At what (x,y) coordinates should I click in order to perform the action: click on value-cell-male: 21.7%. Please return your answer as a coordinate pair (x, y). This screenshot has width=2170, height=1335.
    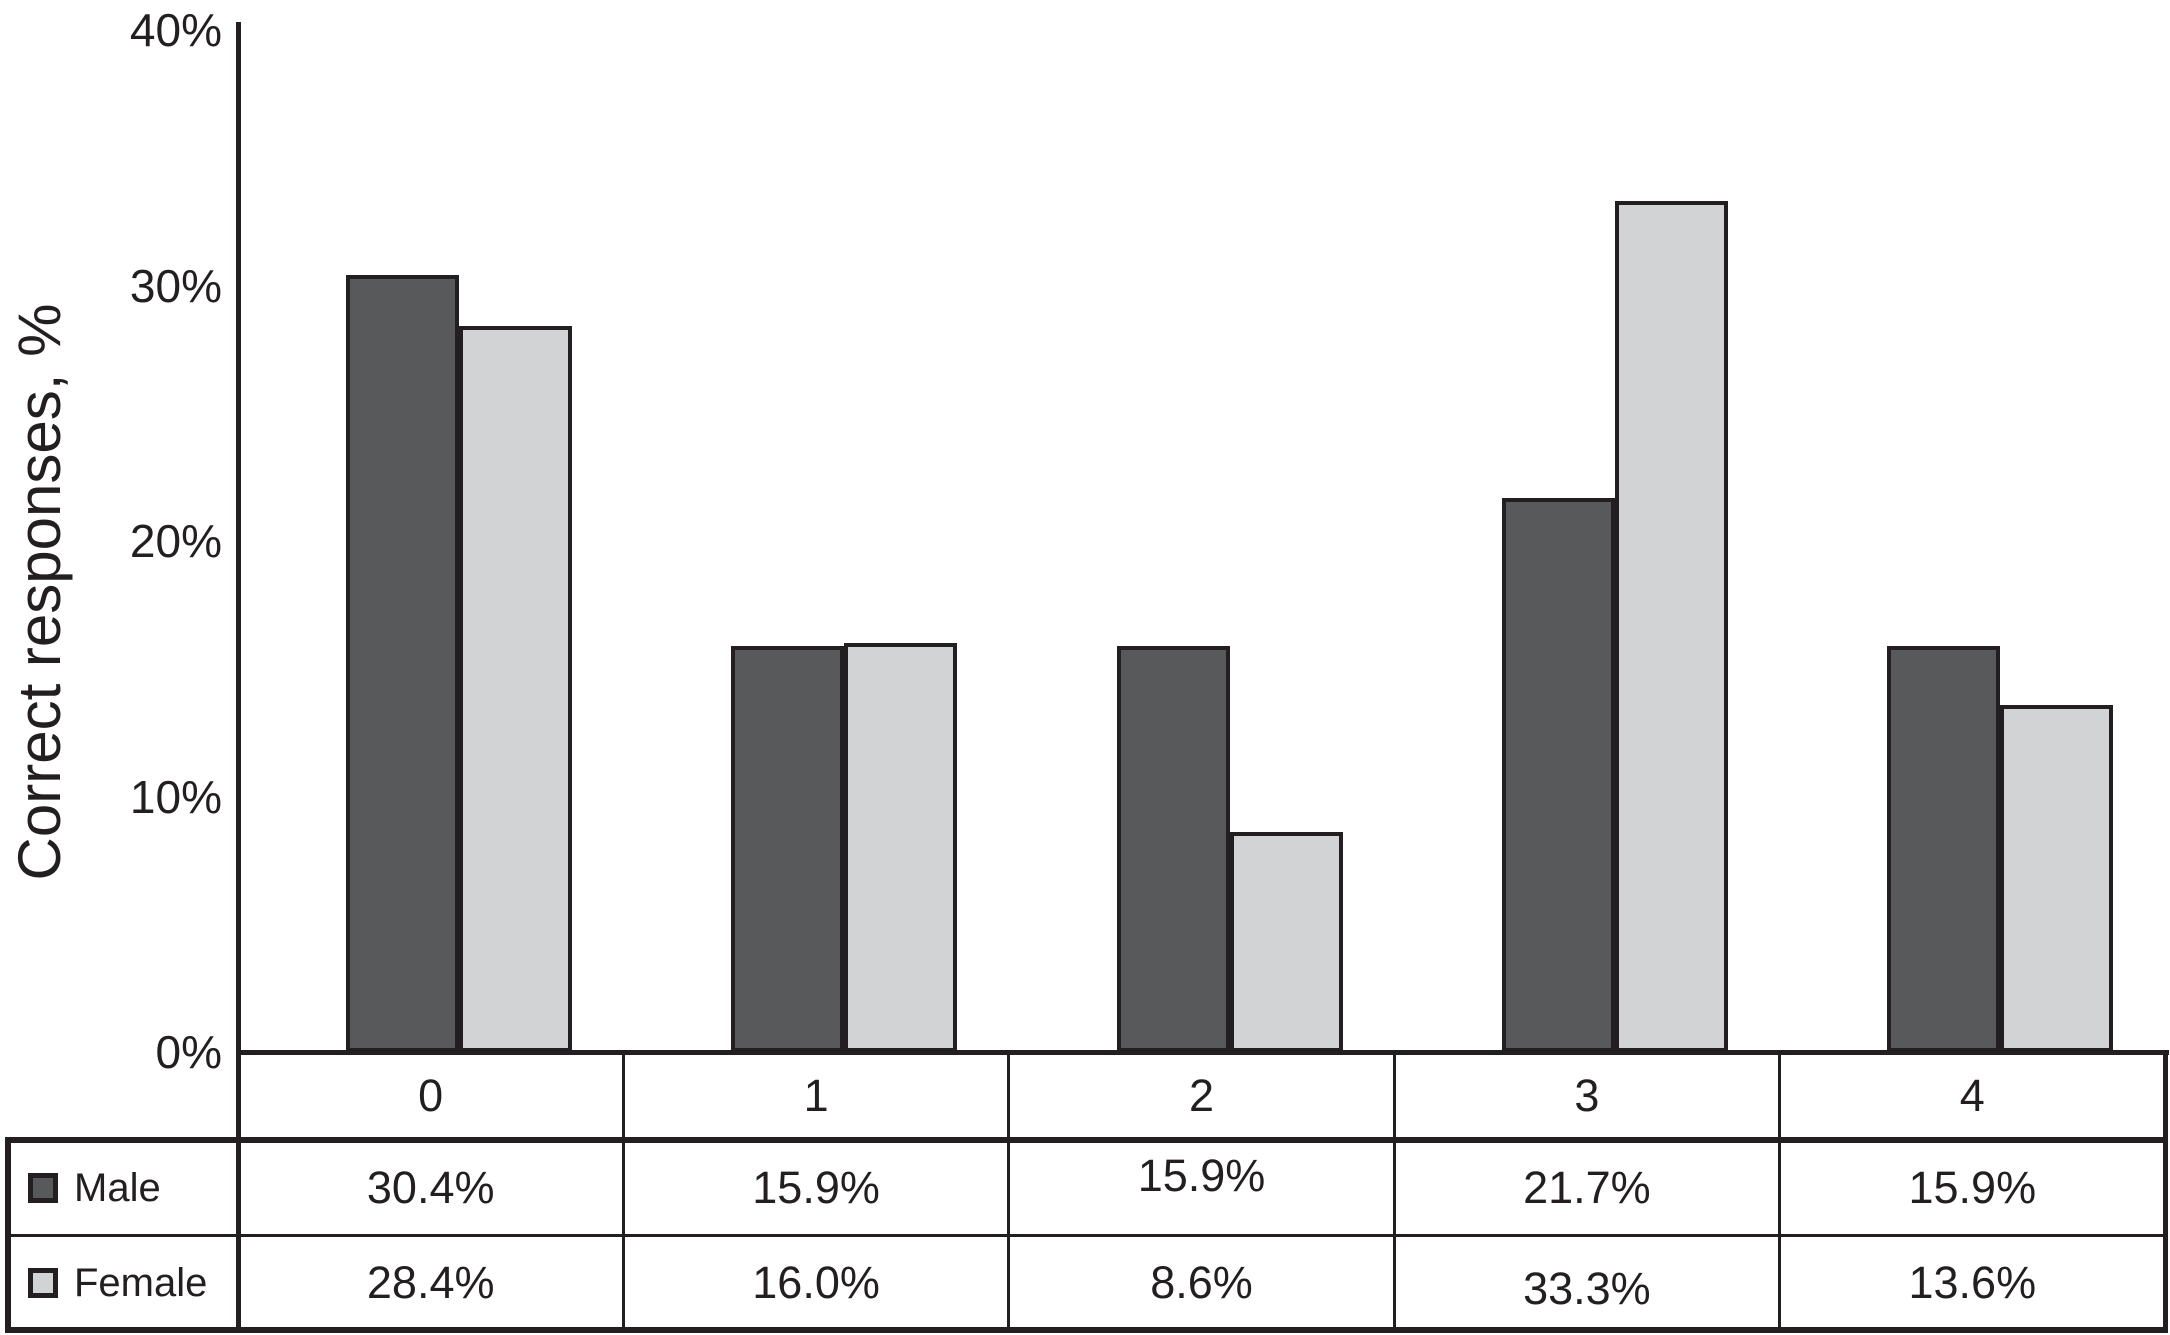
    Looking at the image, I should click on (1587, 1187).